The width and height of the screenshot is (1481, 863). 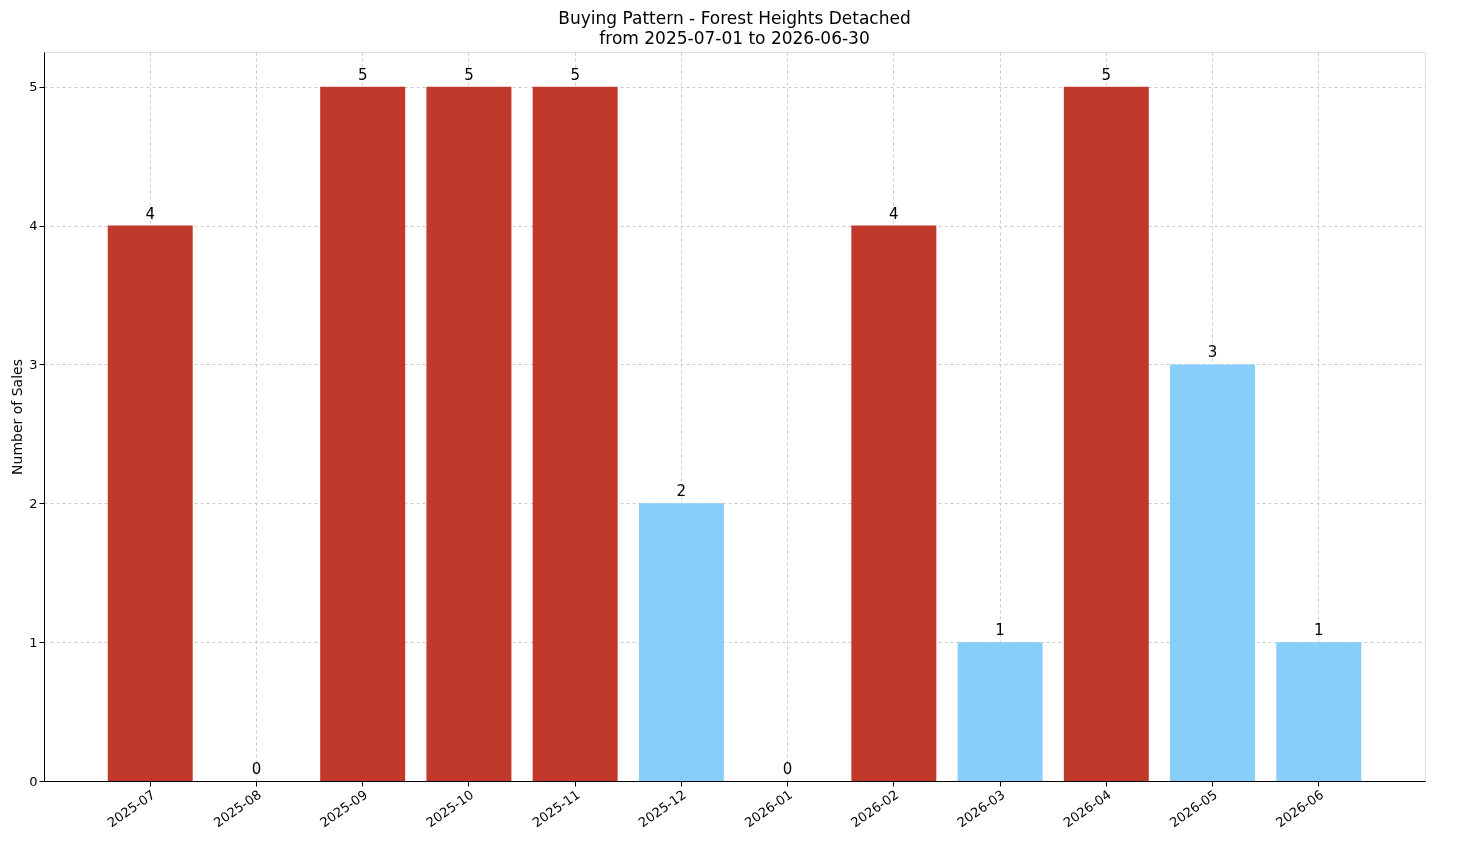 What do you see at coordinates (681, 491) in the screenshot?
I see `data-label: 2` at bounding box center [681, 491].